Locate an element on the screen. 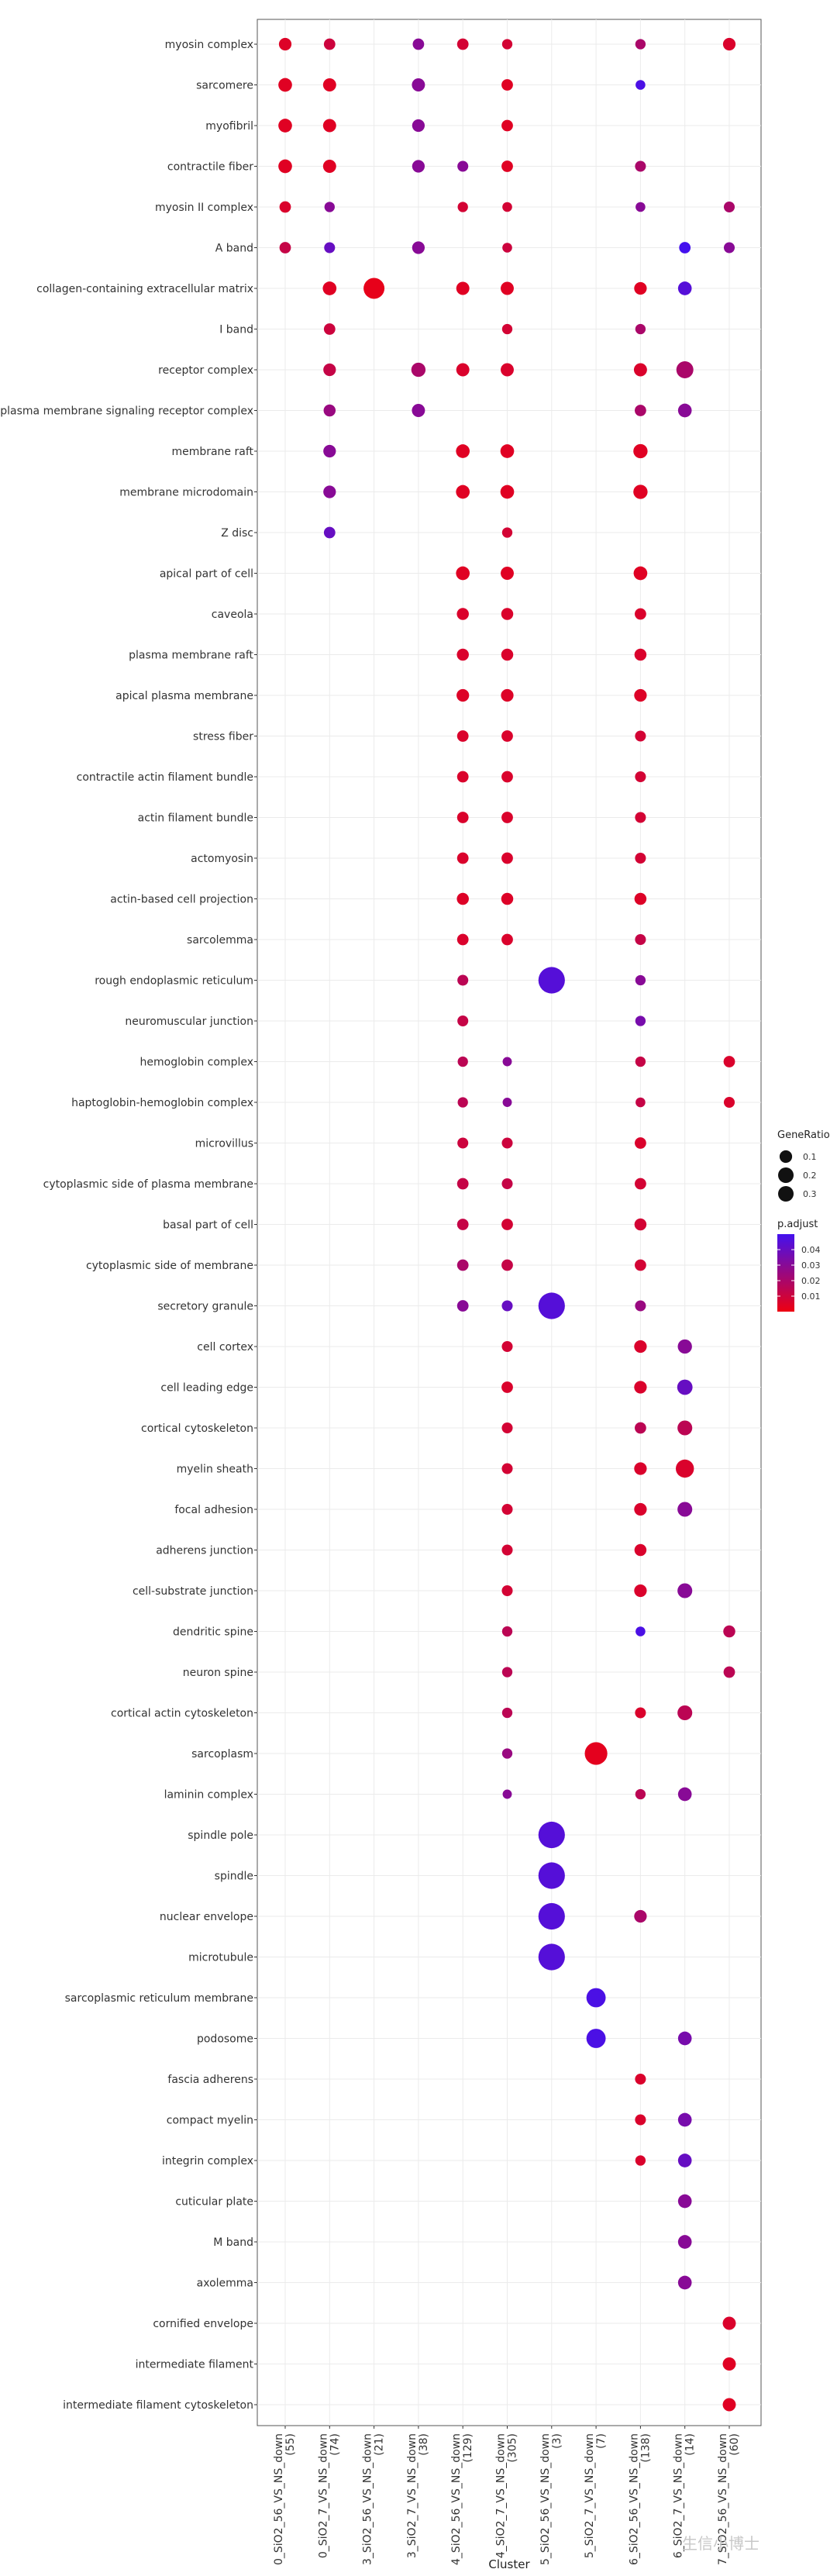 This screenshot has height=2576, width=837. x-tick-label-text: 5_SiO2_7_VS_NS_down(7) is located at coordinates (596, 2495).